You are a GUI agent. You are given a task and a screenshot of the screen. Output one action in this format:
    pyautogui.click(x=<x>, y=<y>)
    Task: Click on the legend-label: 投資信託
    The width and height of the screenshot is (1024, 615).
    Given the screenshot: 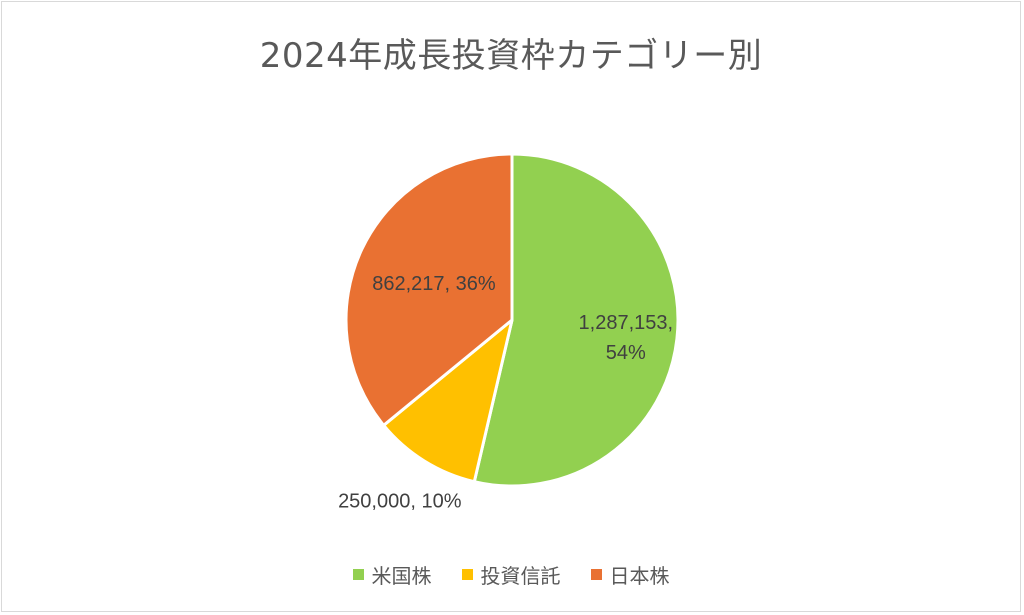 What is the action you would take?
    pyautogui.click(x=520, y=576)
    